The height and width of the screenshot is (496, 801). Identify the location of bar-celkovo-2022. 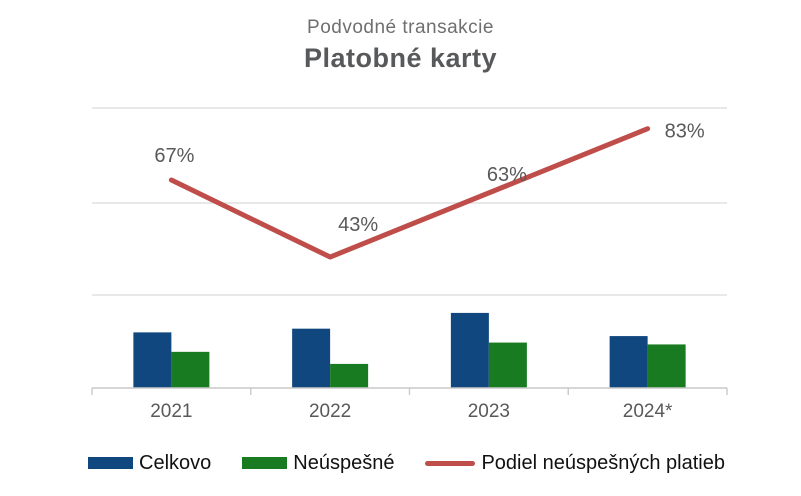
(311, 358).